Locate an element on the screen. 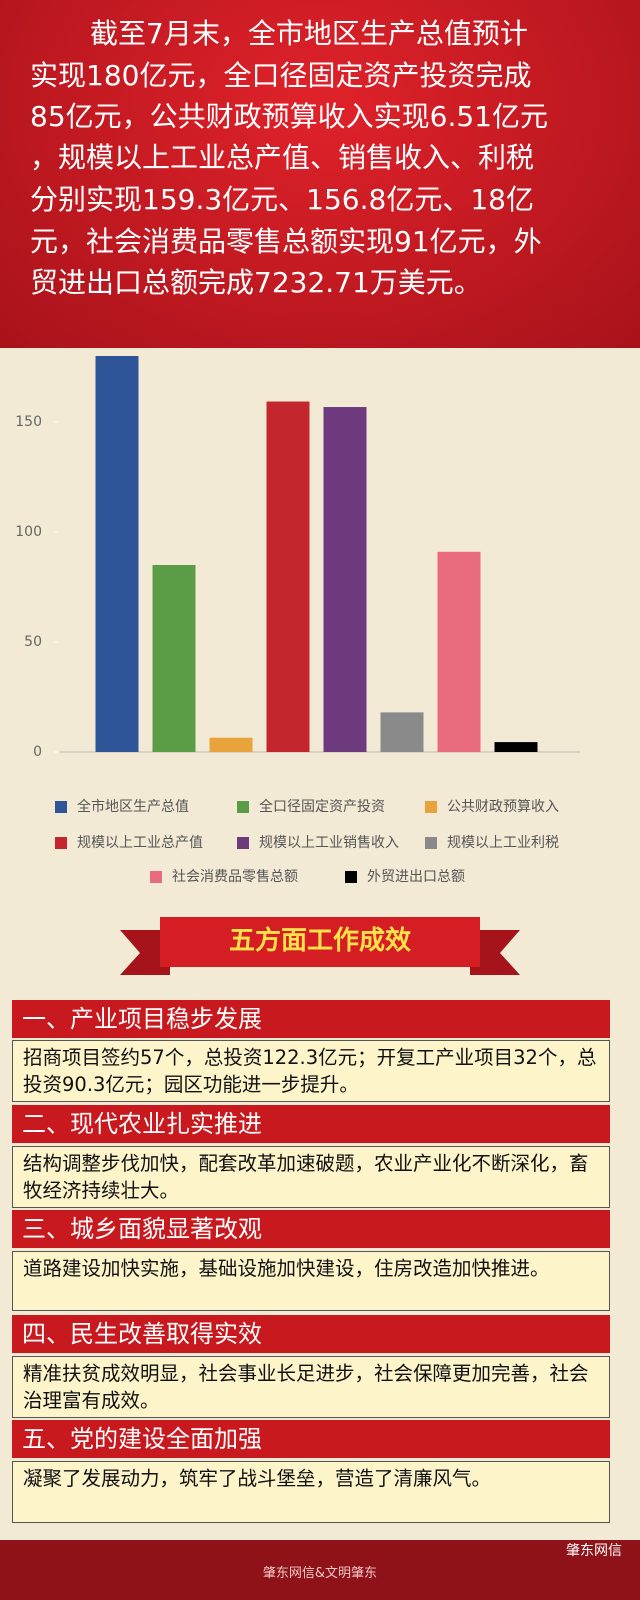 The width and height of the screenshot is (640, 1600). section-title: 三、城乡面貌显著改观 is located at coordinates (311, 1229).